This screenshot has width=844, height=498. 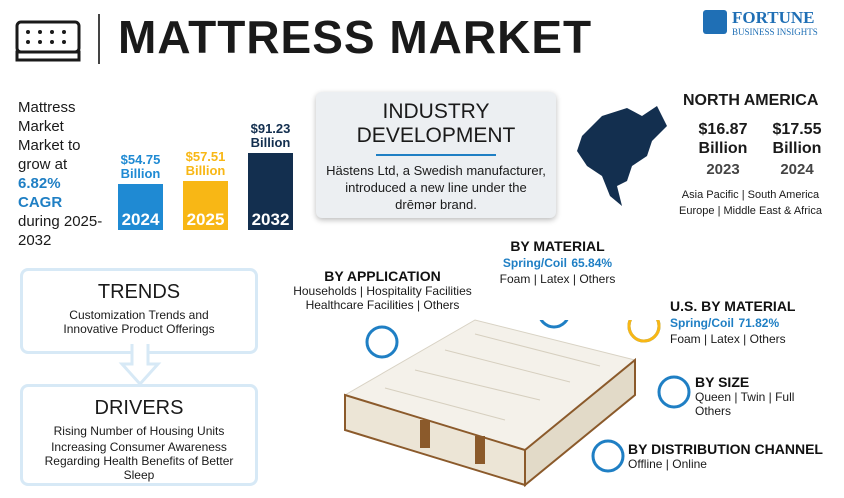 I want to click on region-figures: $16.87 Billion 2023 $17.55 Billion 2024, so click(x=760, y=149).